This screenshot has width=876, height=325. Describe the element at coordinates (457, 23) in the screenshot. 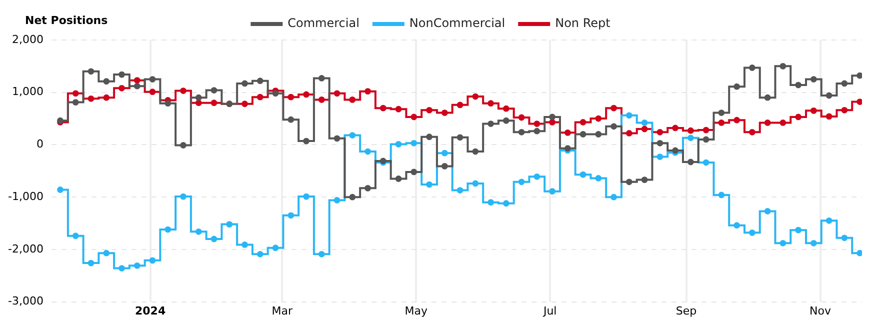

I see `legend-label: NonCommercial` at that location.